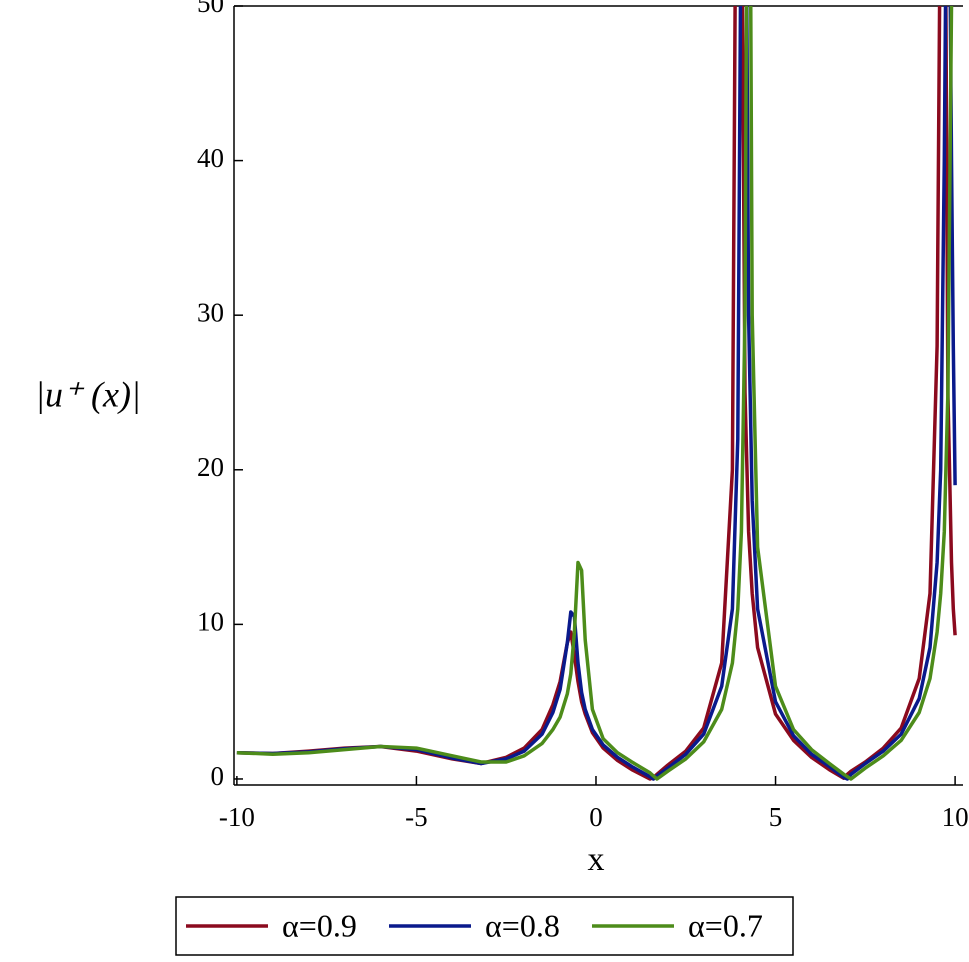 The height and width of the screenshot is (962, 969). I want to click on x-tick-label: 10, so click(955, 817).